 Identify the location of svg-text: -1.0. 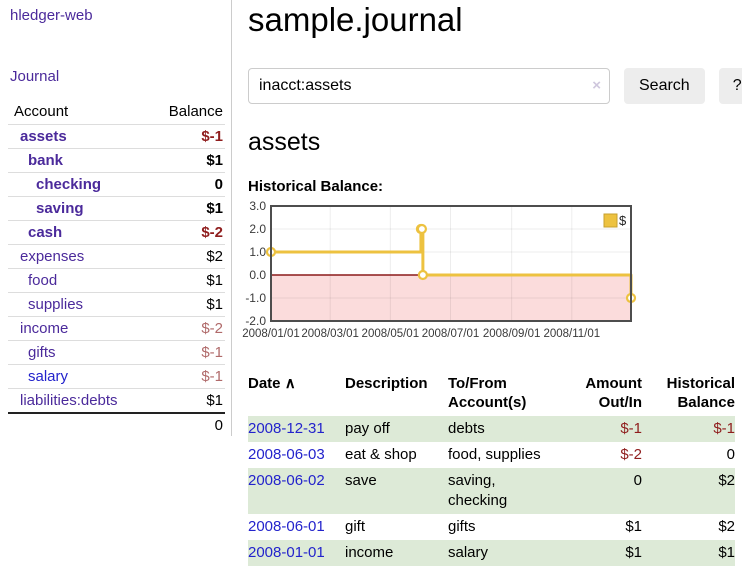
(255, 298).